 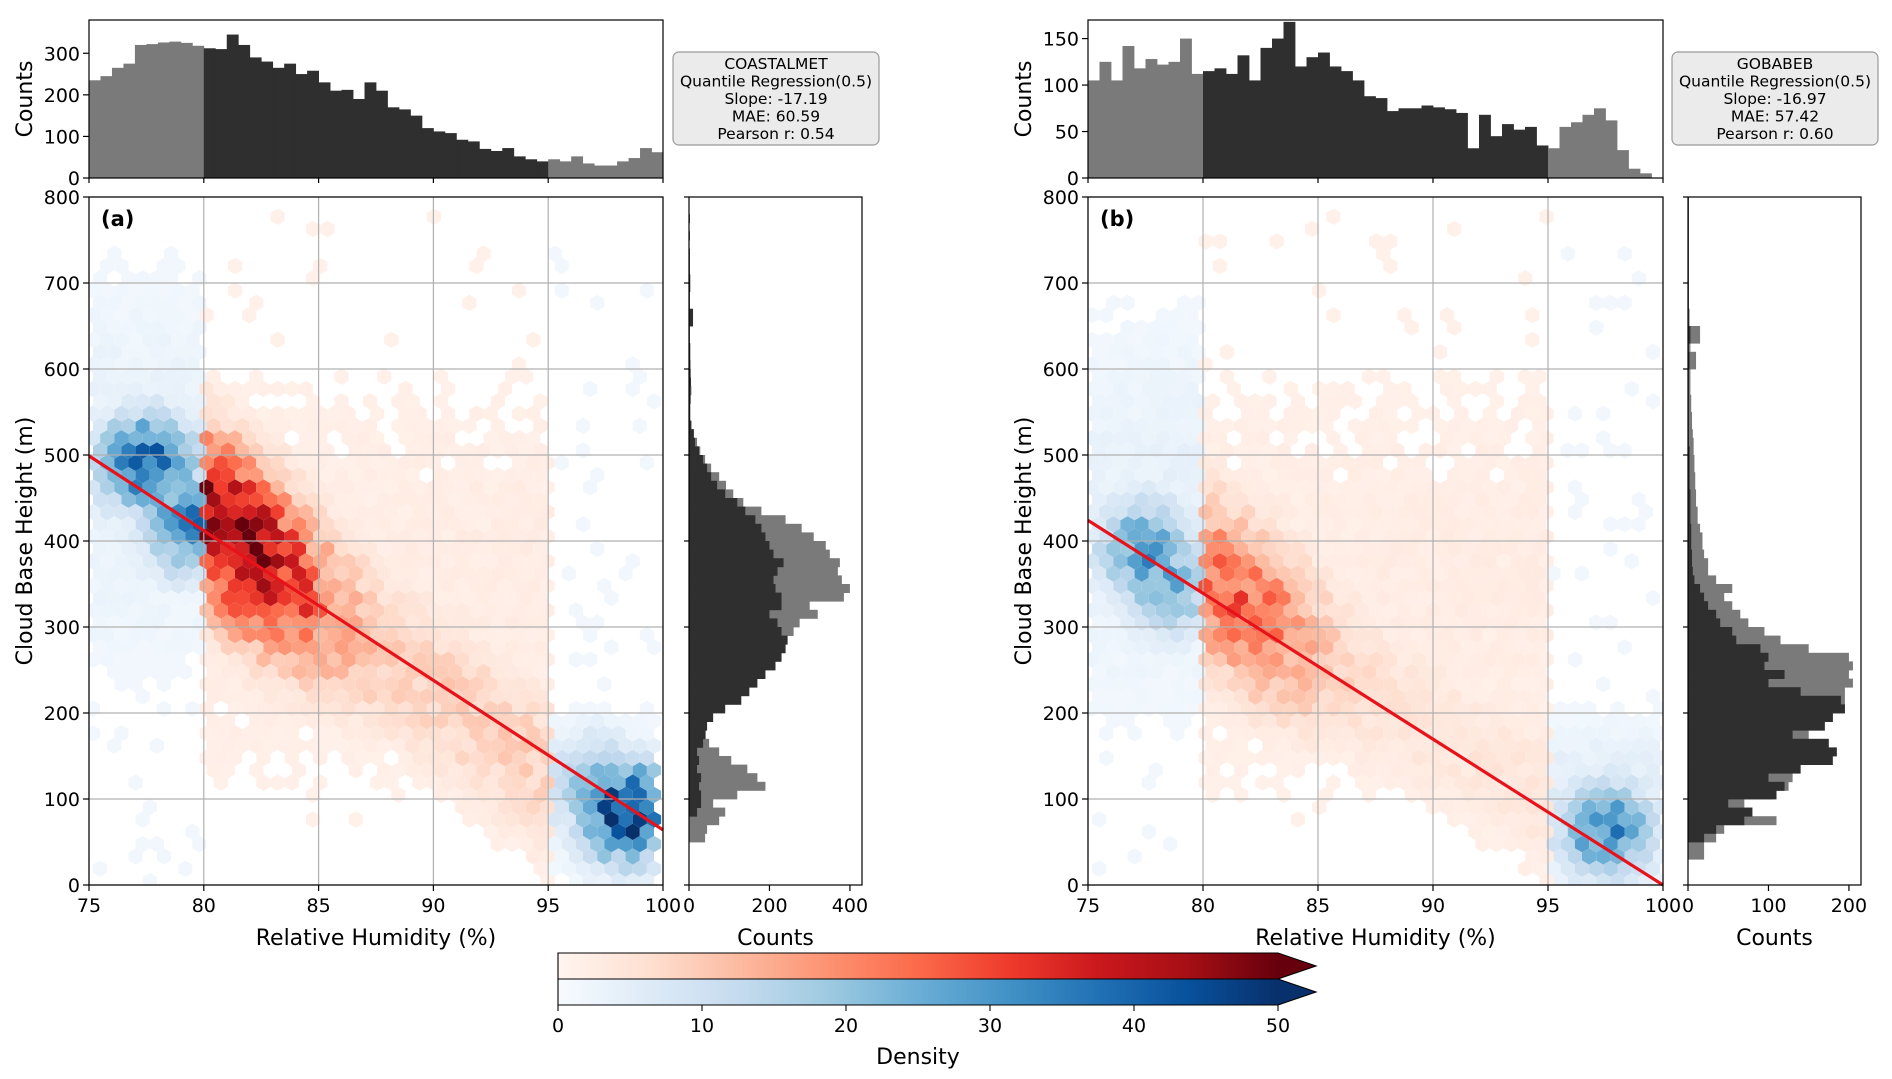 I want to click on y-tick-label: 500, so click(x=62, y=456).